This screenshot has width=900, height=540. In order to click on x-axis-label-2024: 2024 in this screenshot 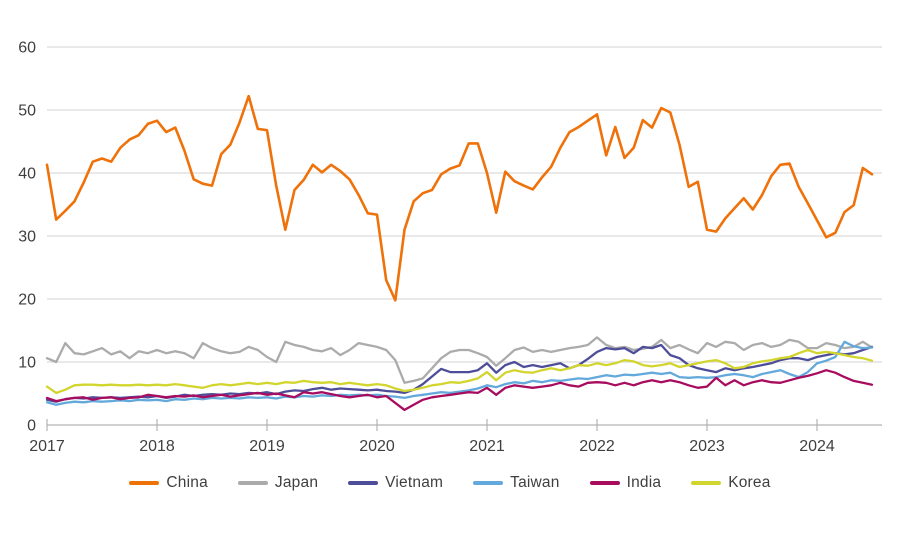, I will do `click(817, 446)`.